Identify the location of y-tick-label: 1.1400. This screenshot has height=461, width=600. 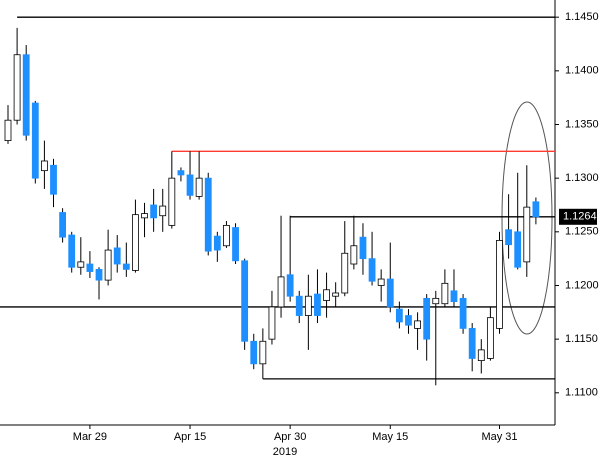
(582, 71).